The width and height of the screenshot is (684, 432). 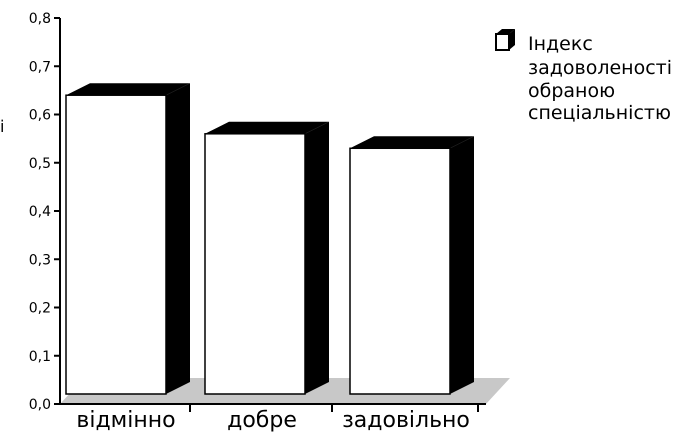 What do you see at coordinates (125, 420) in the screenshot?
I see `x-category-label: відмінно` at bounding box center [125, 420].